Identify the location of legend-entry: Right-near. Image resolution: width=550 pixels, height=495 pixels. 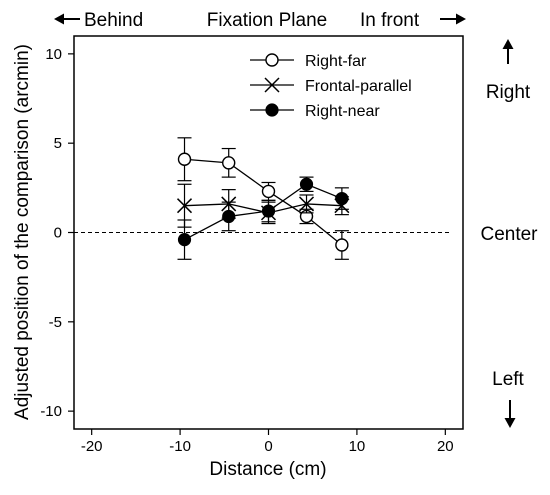
(315, 111).